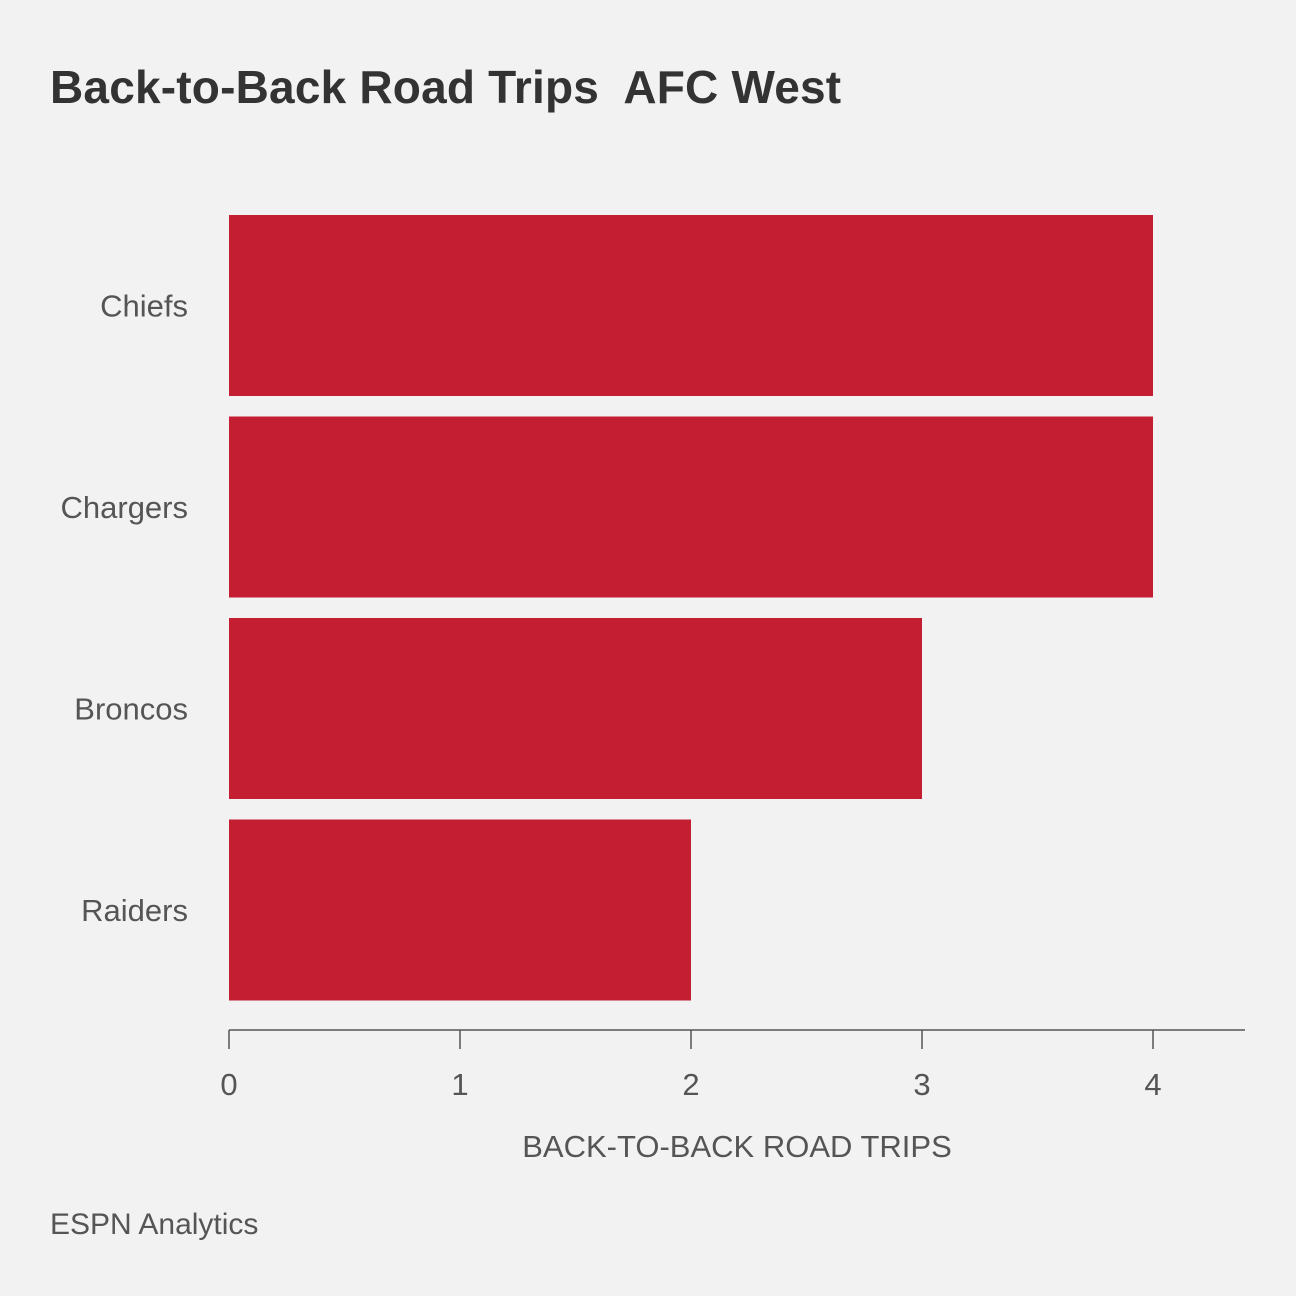 The width and height of the screenshot is (1296, 1296). I want to click on bar-raiders, so click(460, 910).